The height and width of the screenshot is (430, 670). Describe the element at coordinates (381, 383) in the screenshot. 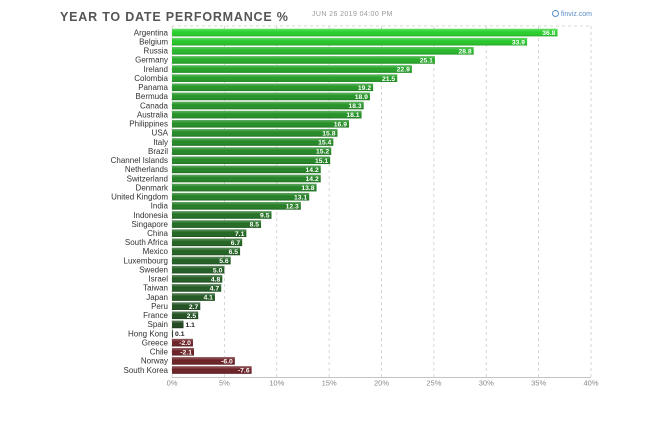

I see `x-tick-label: 20%` at that location.